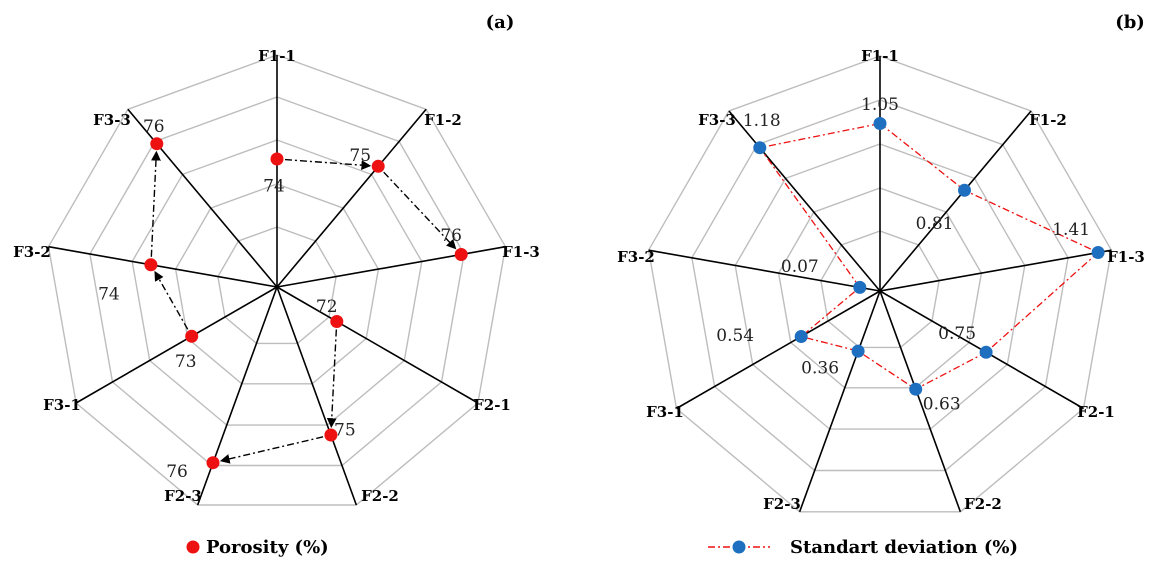 The height and width of the screenshot is (570, 1165). What do you see at coordinates (820, 369) in the screenshot?
I see `data-label-f2-3: 0.36` at bounding box center [820, 369].